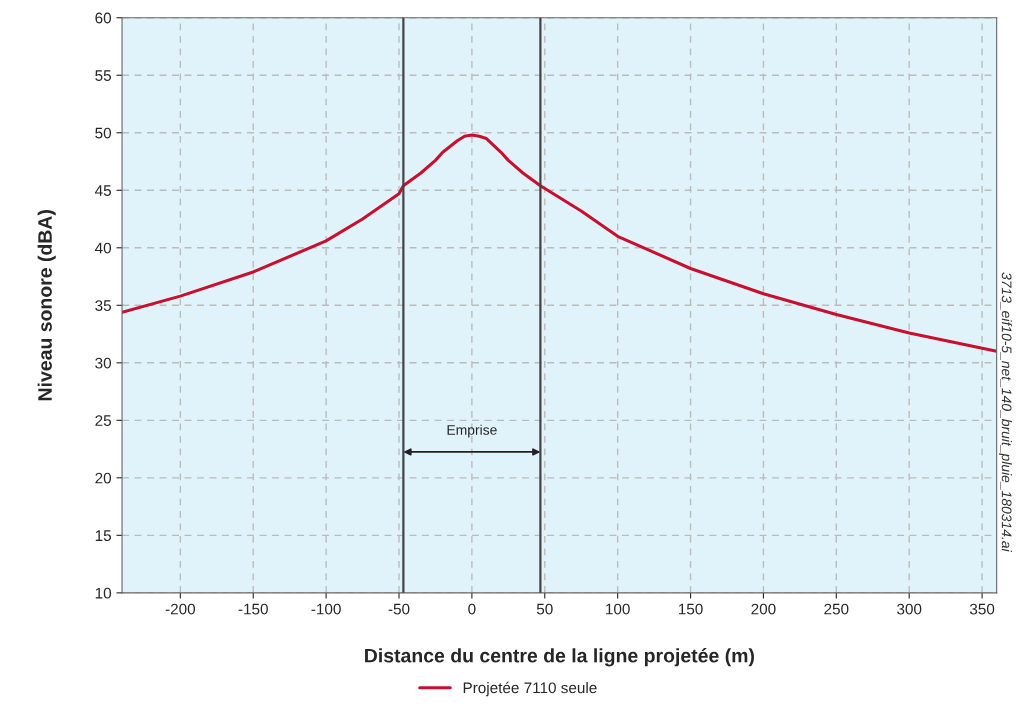 Image resolution: width=1017 pixels, height=710 pixels. I want to click on text: 3713_eif10-5_net_140_bruit_pluie_180314.ai, so click(1005, 412).